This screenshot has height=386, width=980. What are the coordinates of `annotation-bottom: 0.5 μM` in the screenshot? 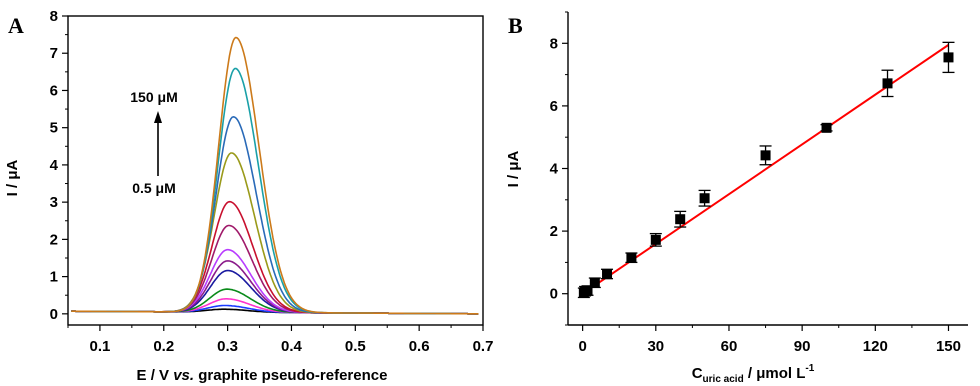 It's located at (154, 188).